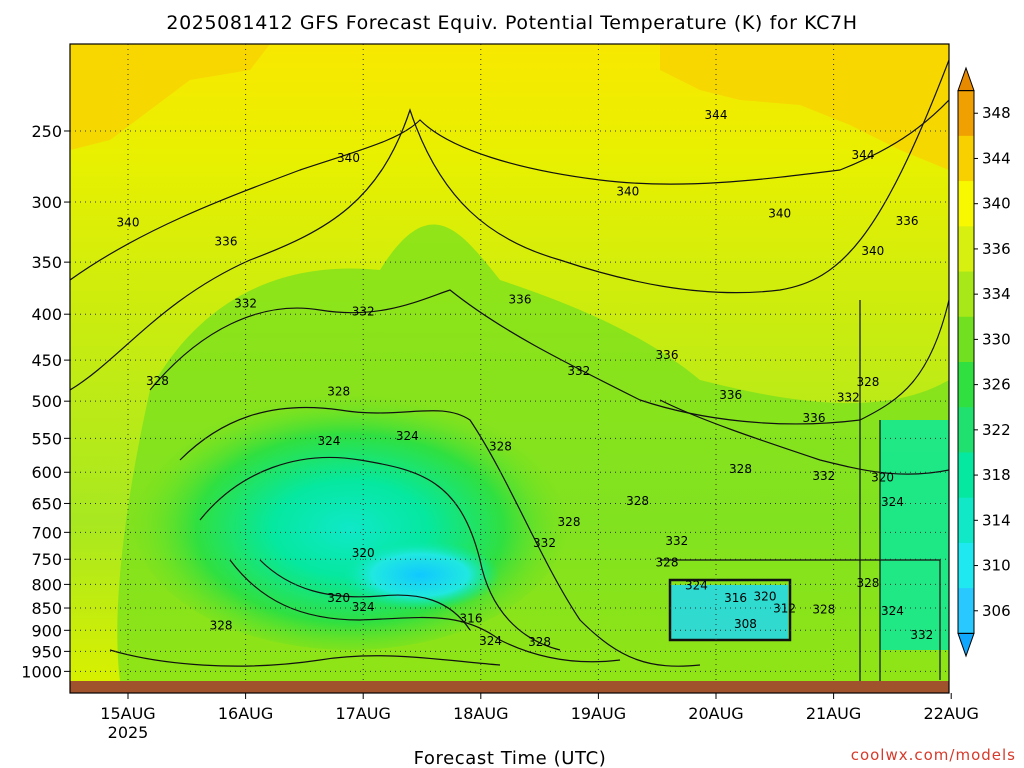 This screenshot has width=1024, height=768. What do you see at coordinates (950, 713) in the screenshot?
I see `x-tick-label: 22AUG` at bounding box center [950, 713].